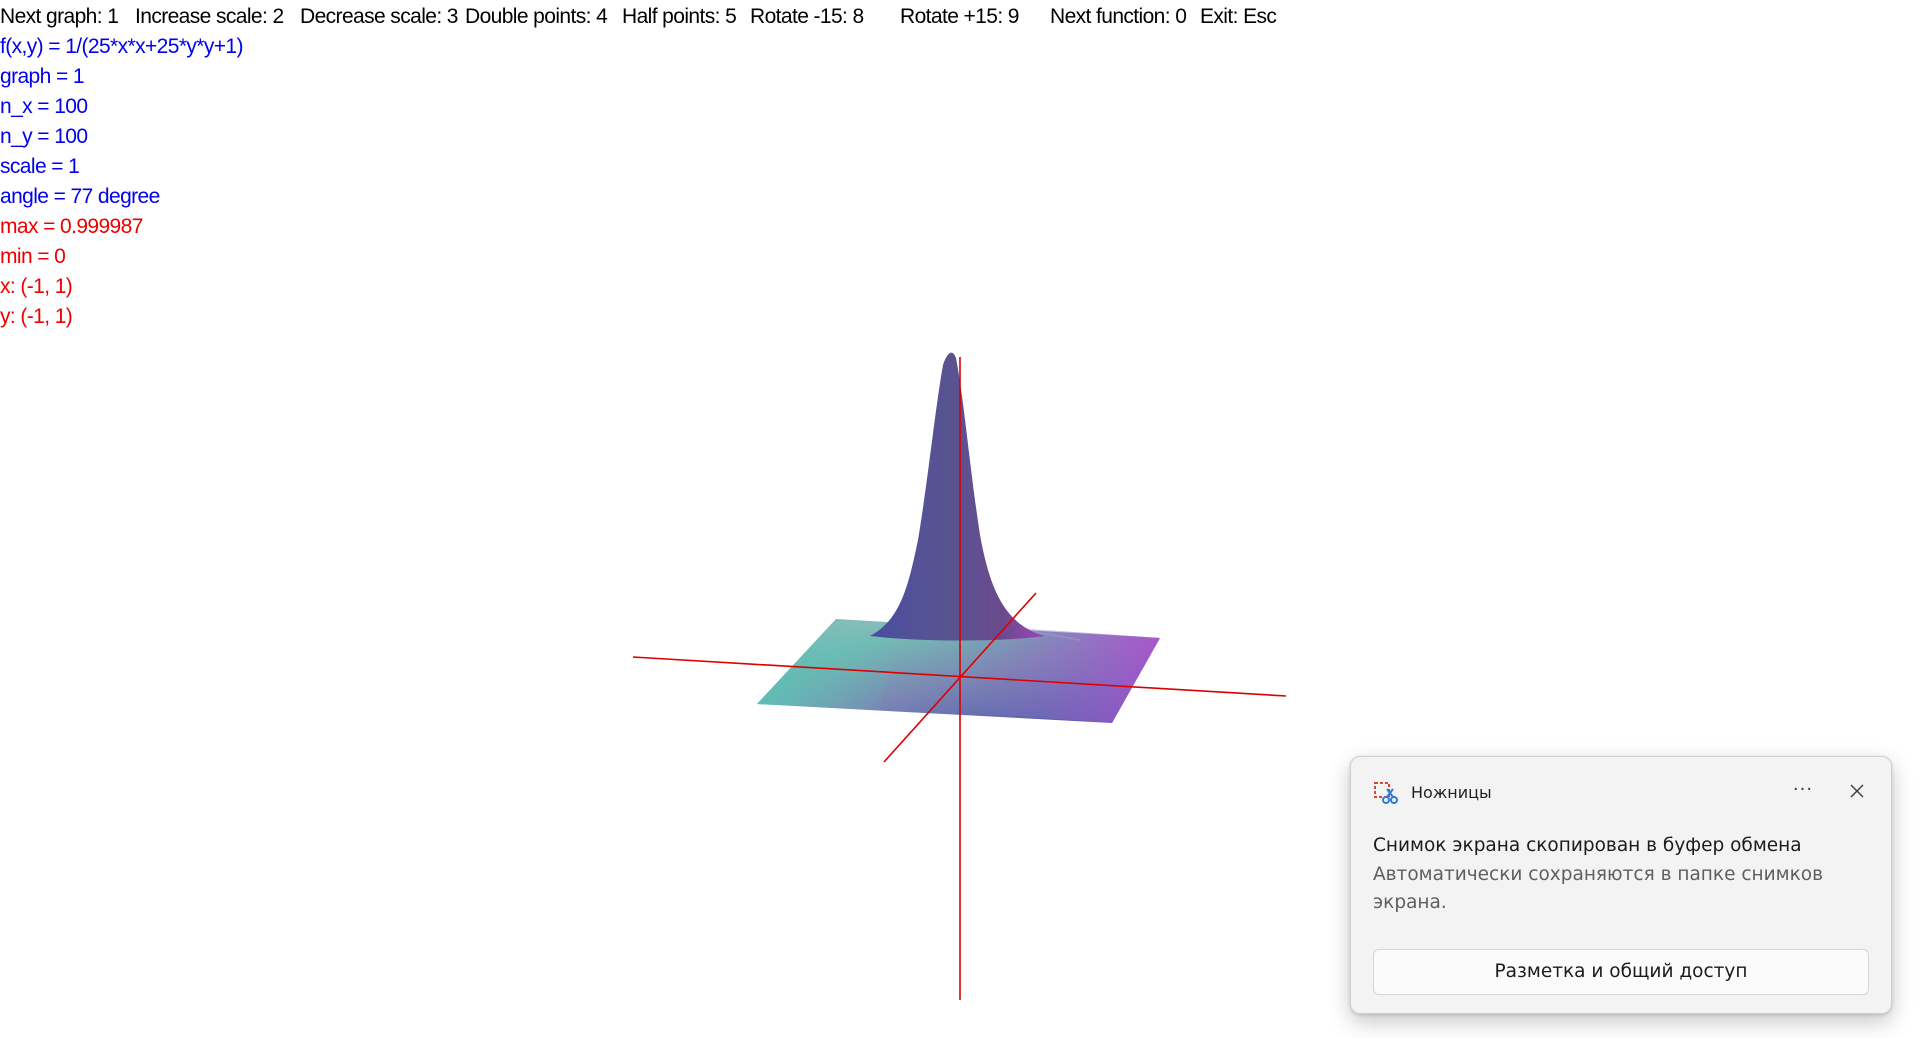 The width and height of the screenshot is (1919, 1038). Describe the element at coordinates (1621, 972) in the screenshot. I see `markup-and-share-button: Разметка и общий доступ` at that location.